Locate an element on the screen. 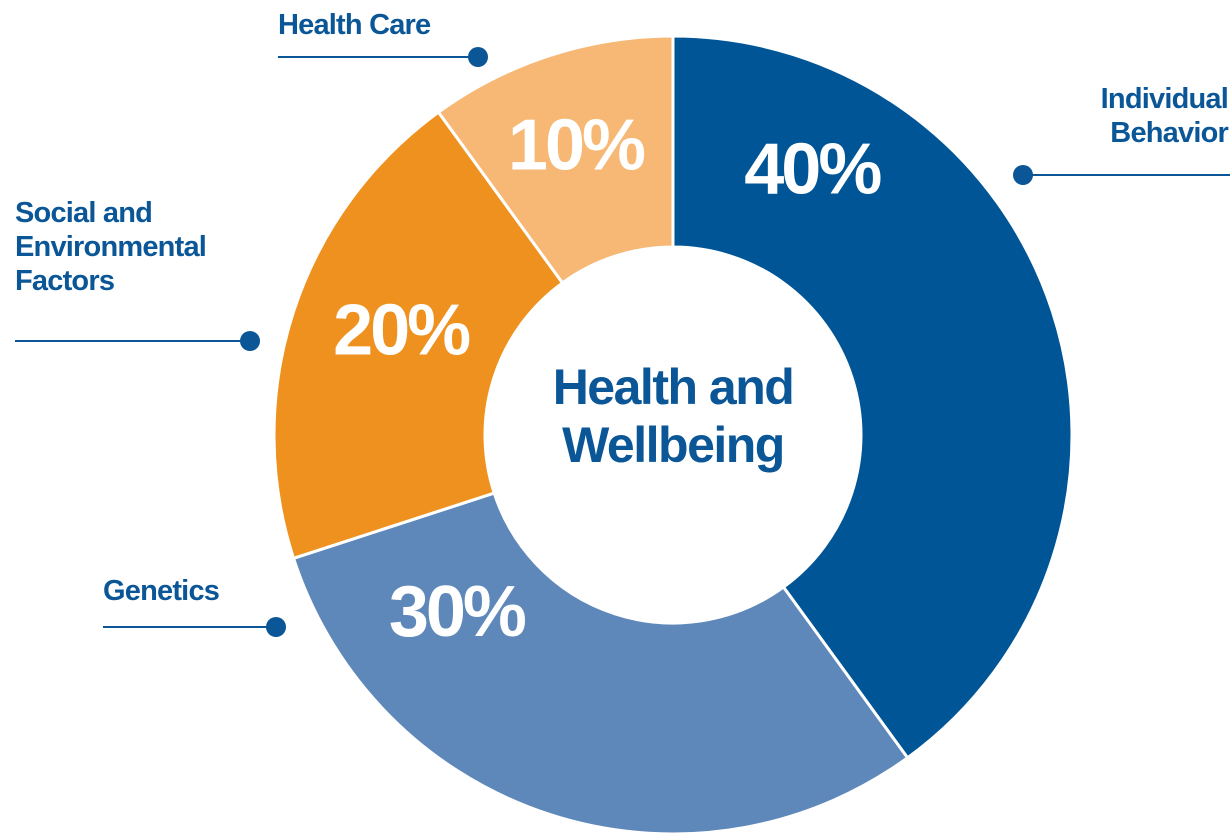  value-label: 10% is located at coordinates (576, 145).